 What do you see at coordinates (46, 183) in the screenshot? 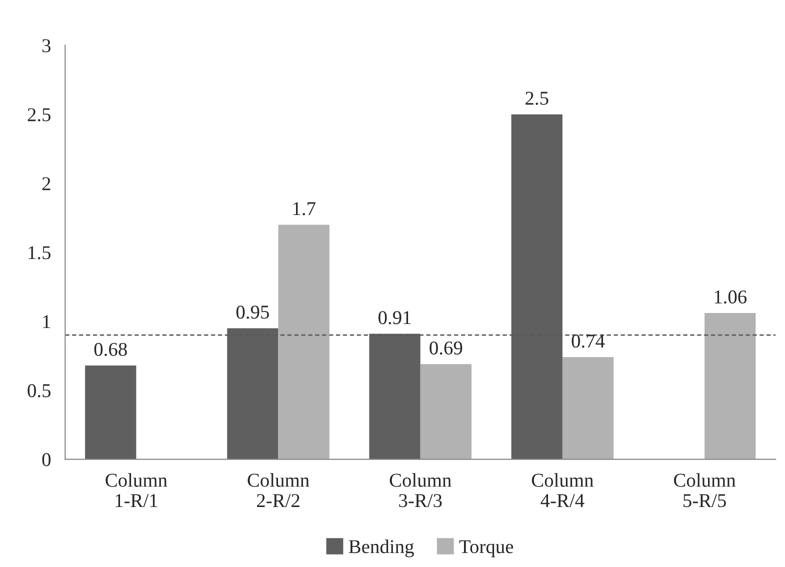
I see `y-tick-label: 2` at bounding box center [46, 183].